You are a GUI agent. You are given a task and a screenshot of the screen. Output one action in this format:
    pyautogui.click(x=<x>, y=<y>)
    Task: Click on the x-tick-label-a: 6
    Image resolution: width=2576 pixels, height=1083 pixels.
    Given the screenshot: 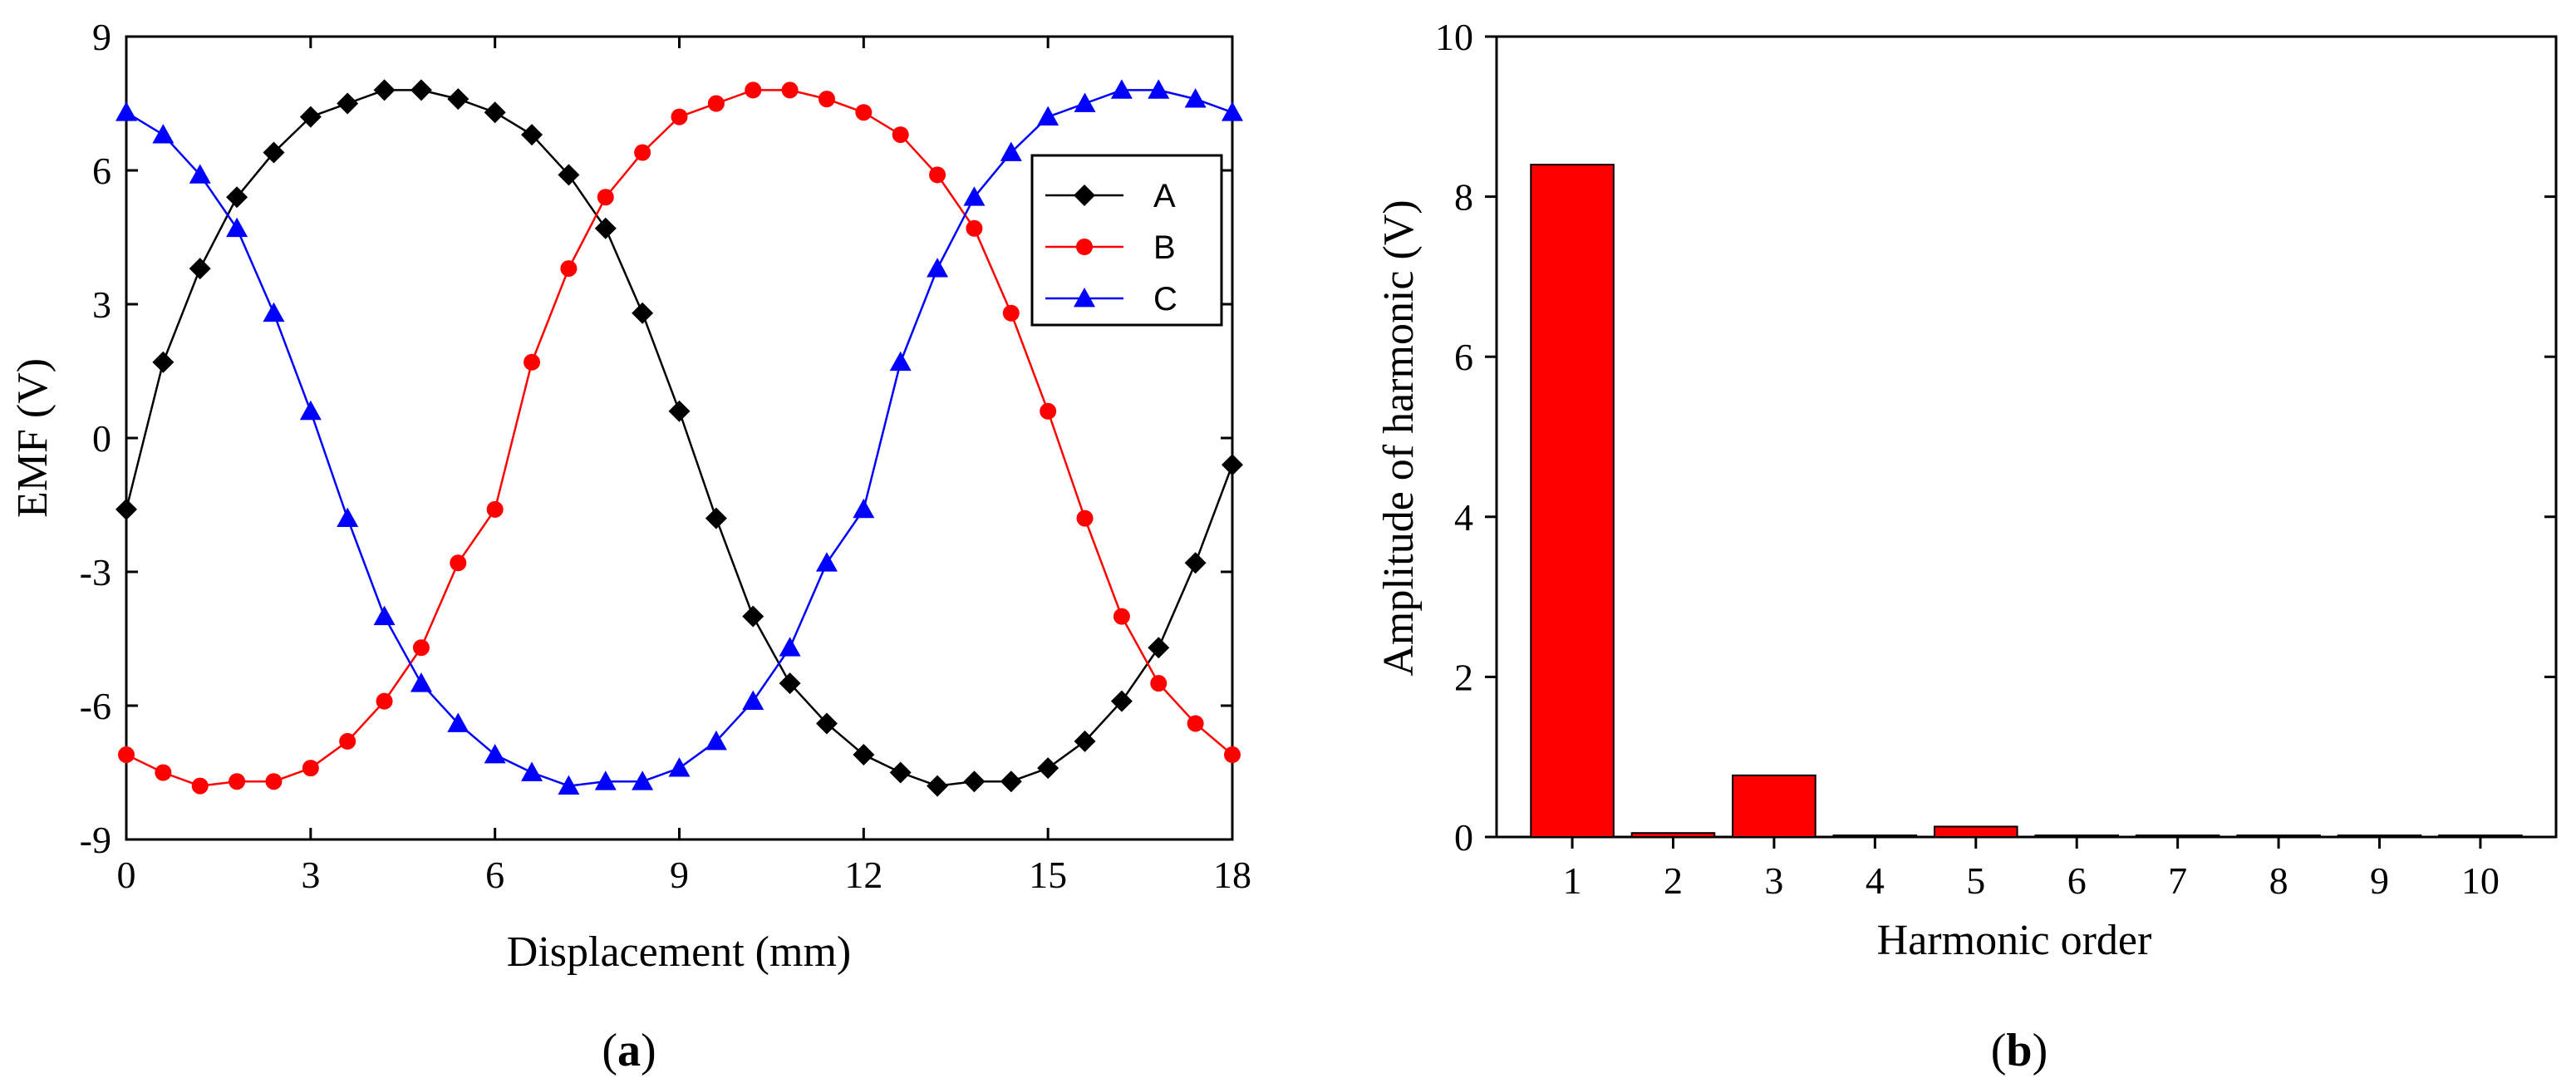 What is the action you would take?
    pyautogui.click(x=495, y=875)
    